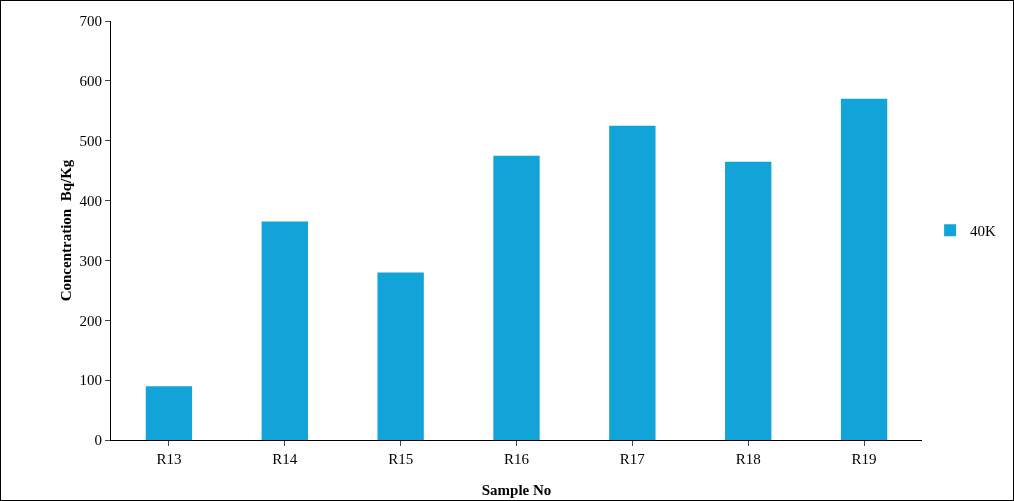  What do you see at coordinates (516, 490) in the screenshot?
I see `x-axis-title: Sample No` at bounding box center [516, 490].